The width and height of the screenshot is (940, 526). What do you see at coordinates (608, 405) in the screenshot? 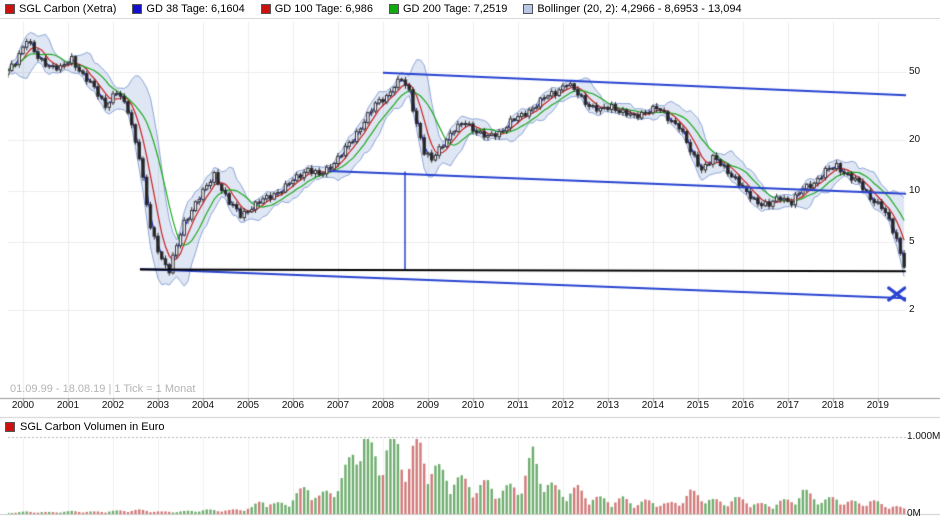
I see `x-axis-year-label: 2013` at bounding box center [608, 405].